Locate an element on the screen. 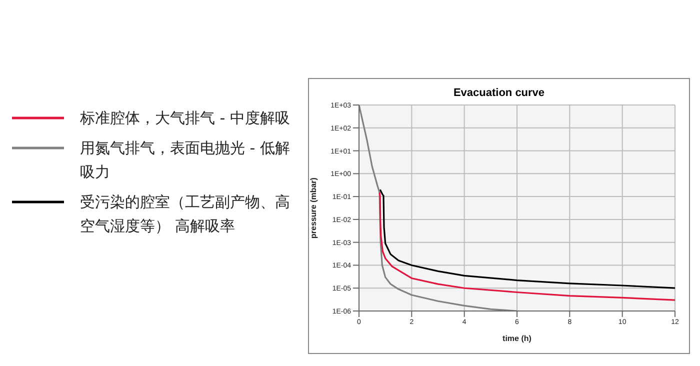 Image resolution: width=700 pixels, height=366 pixels. legend-label: 标准腔体，大气排气 - 中度解吸 is located at coordinates (185, 118).